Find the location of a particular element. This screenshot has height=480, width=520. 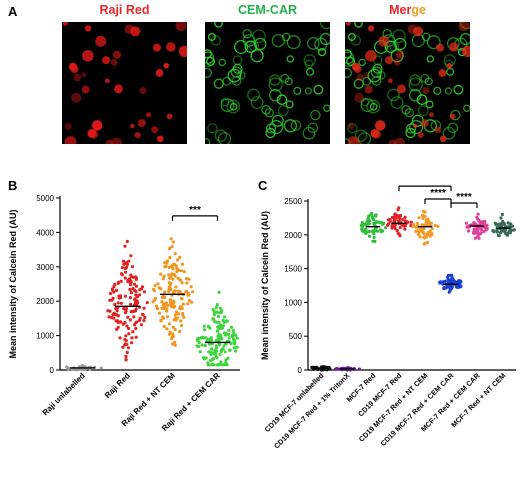

merge-title: Merge is located at coordinates (407, 10).